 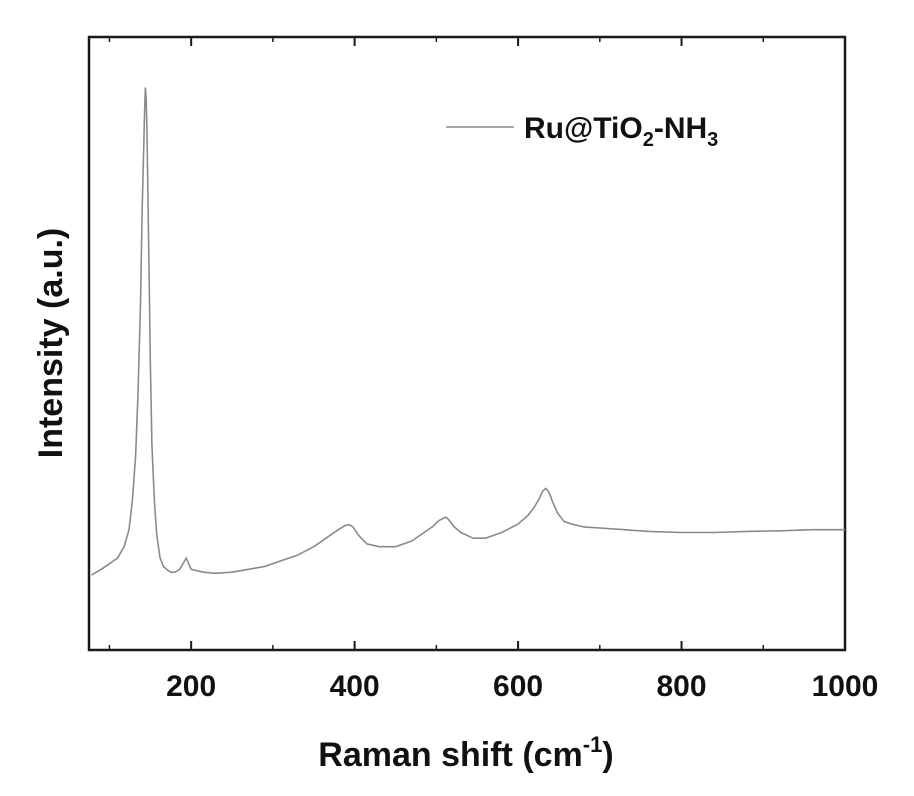 I want to click on legend-label: Ru@TiO2-NH3, so click(x=621, y=131).